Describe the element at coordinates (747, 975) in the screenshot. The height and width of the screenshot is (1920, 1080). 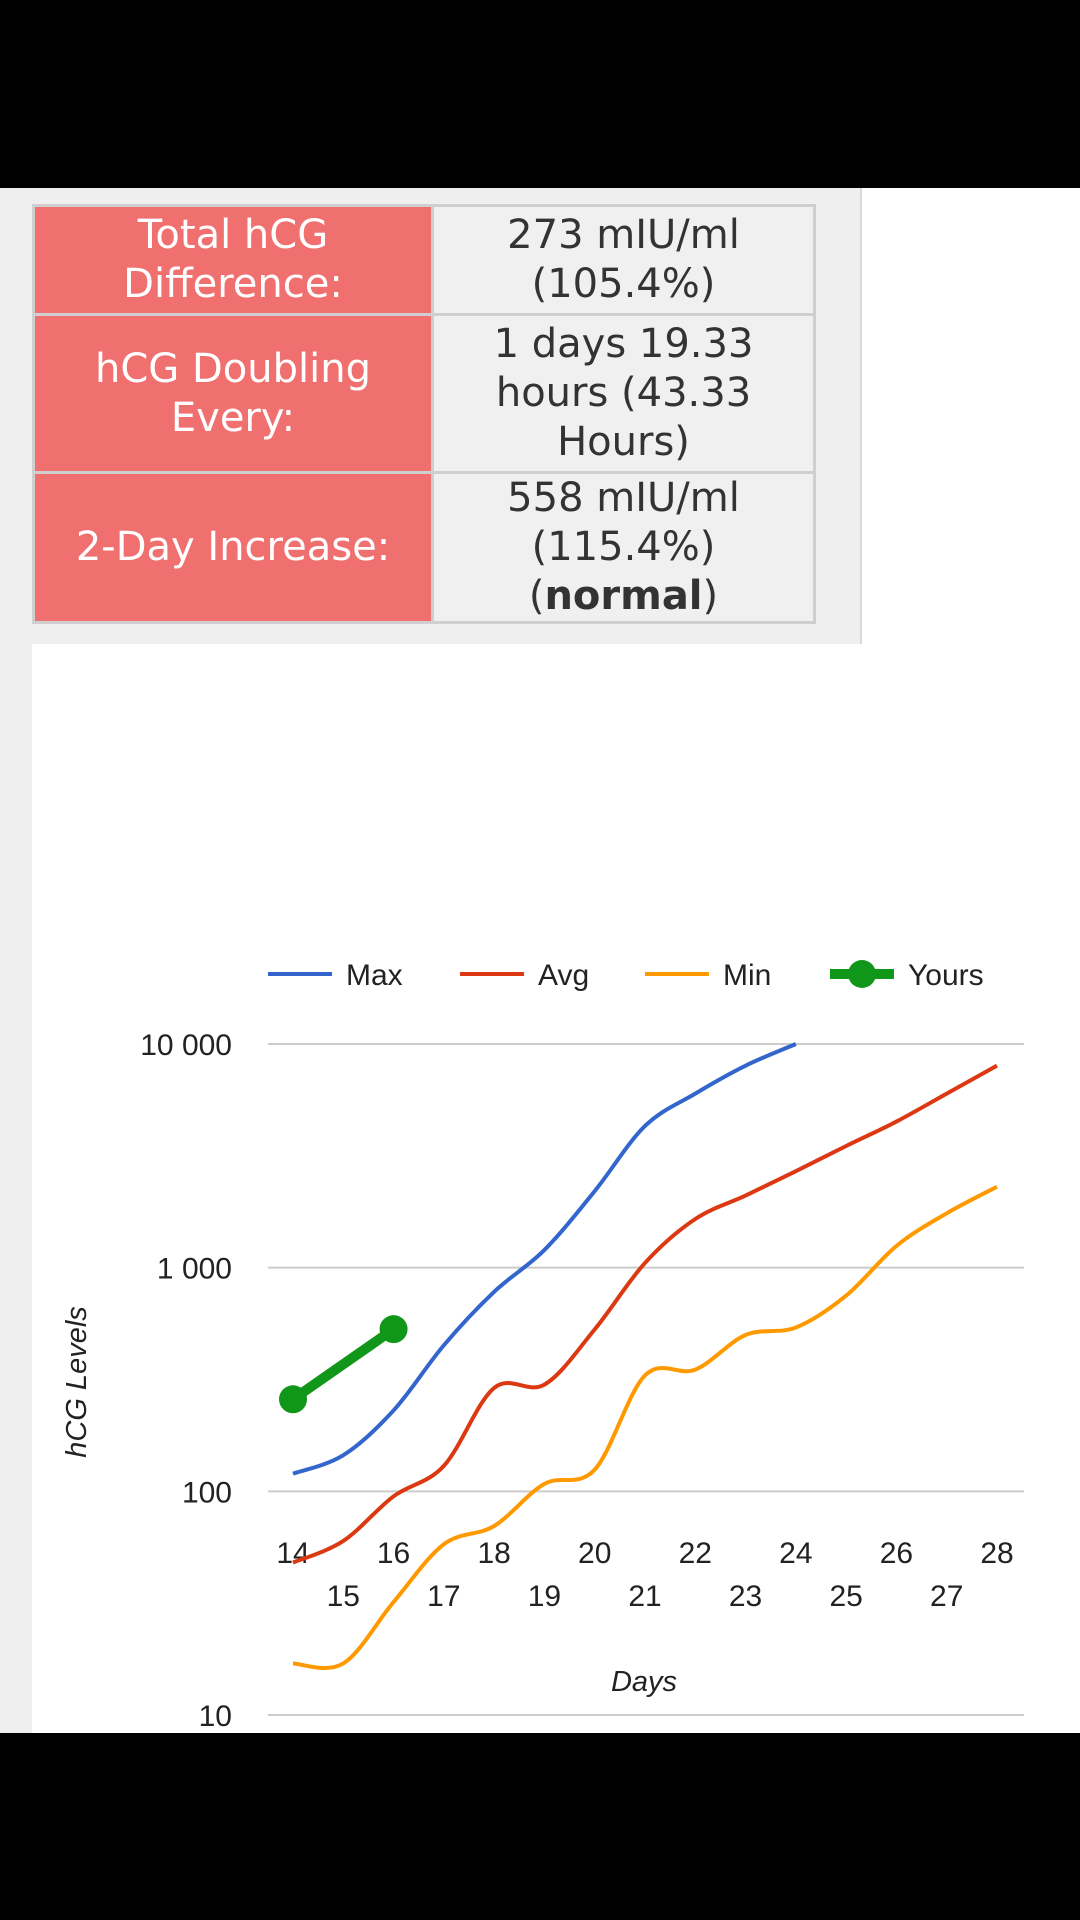
I see `legend-label-min: Min` at that location.